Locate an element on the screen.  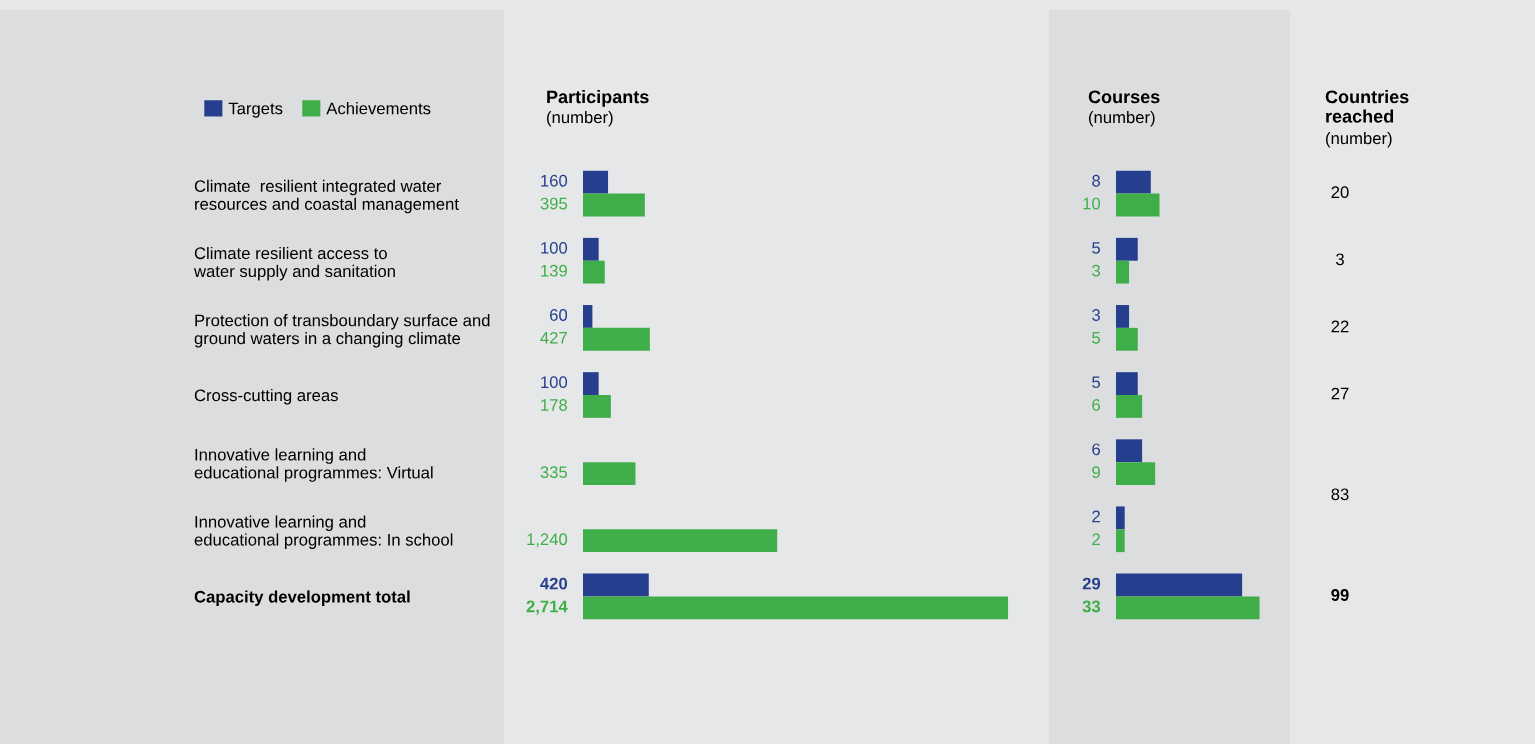
data-label: 29 is located at coordinates (1091, 583).